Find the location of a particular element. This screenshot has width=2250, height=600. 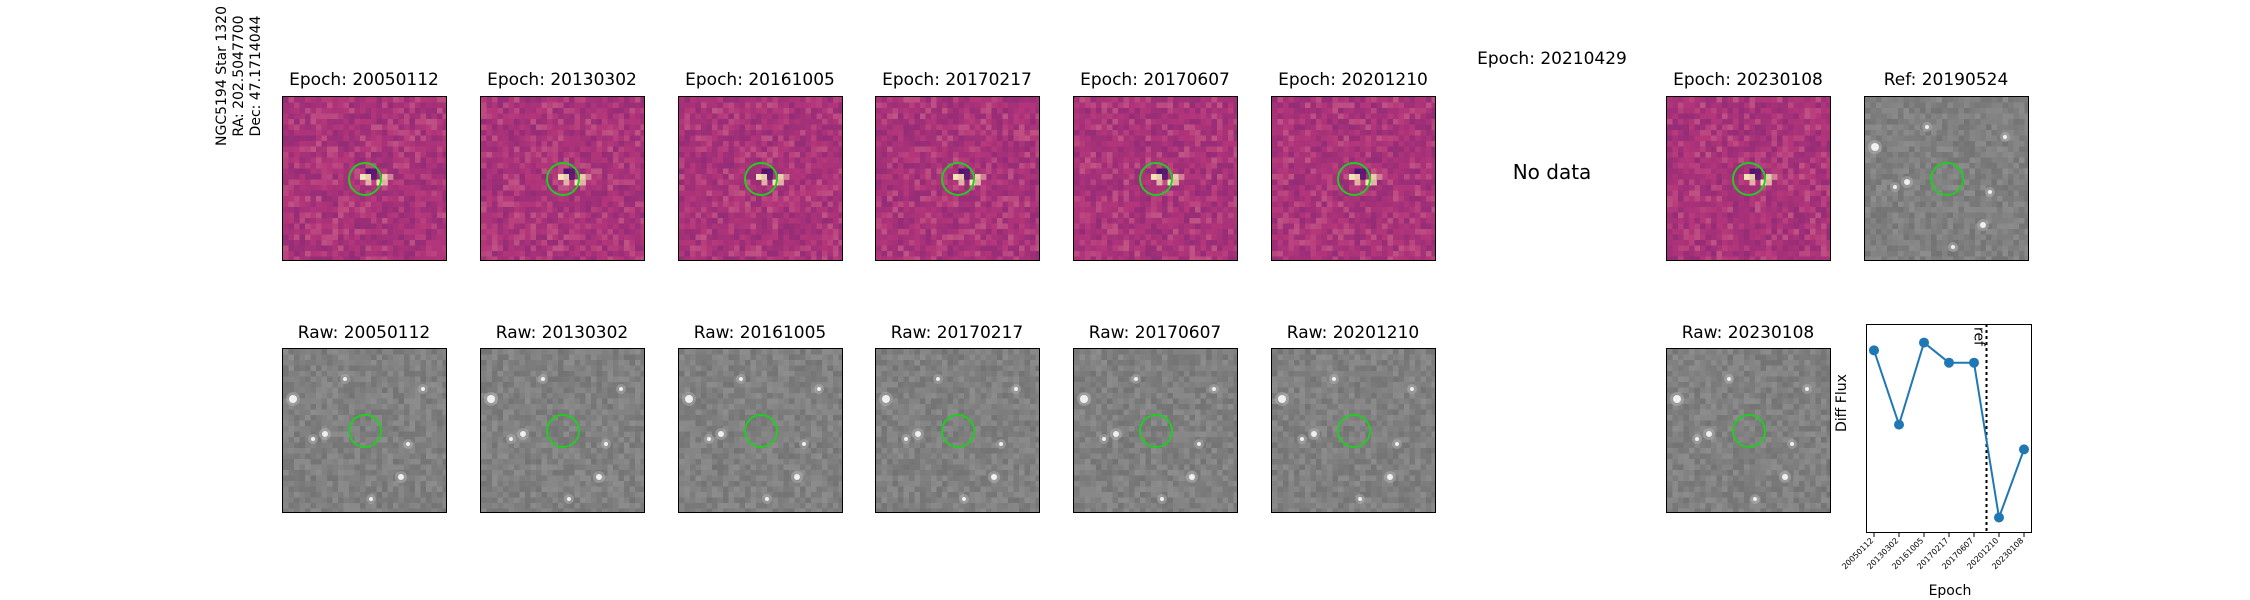

diff-title-5: Epoch: 20170607 is located at coordinates (1155, 80).